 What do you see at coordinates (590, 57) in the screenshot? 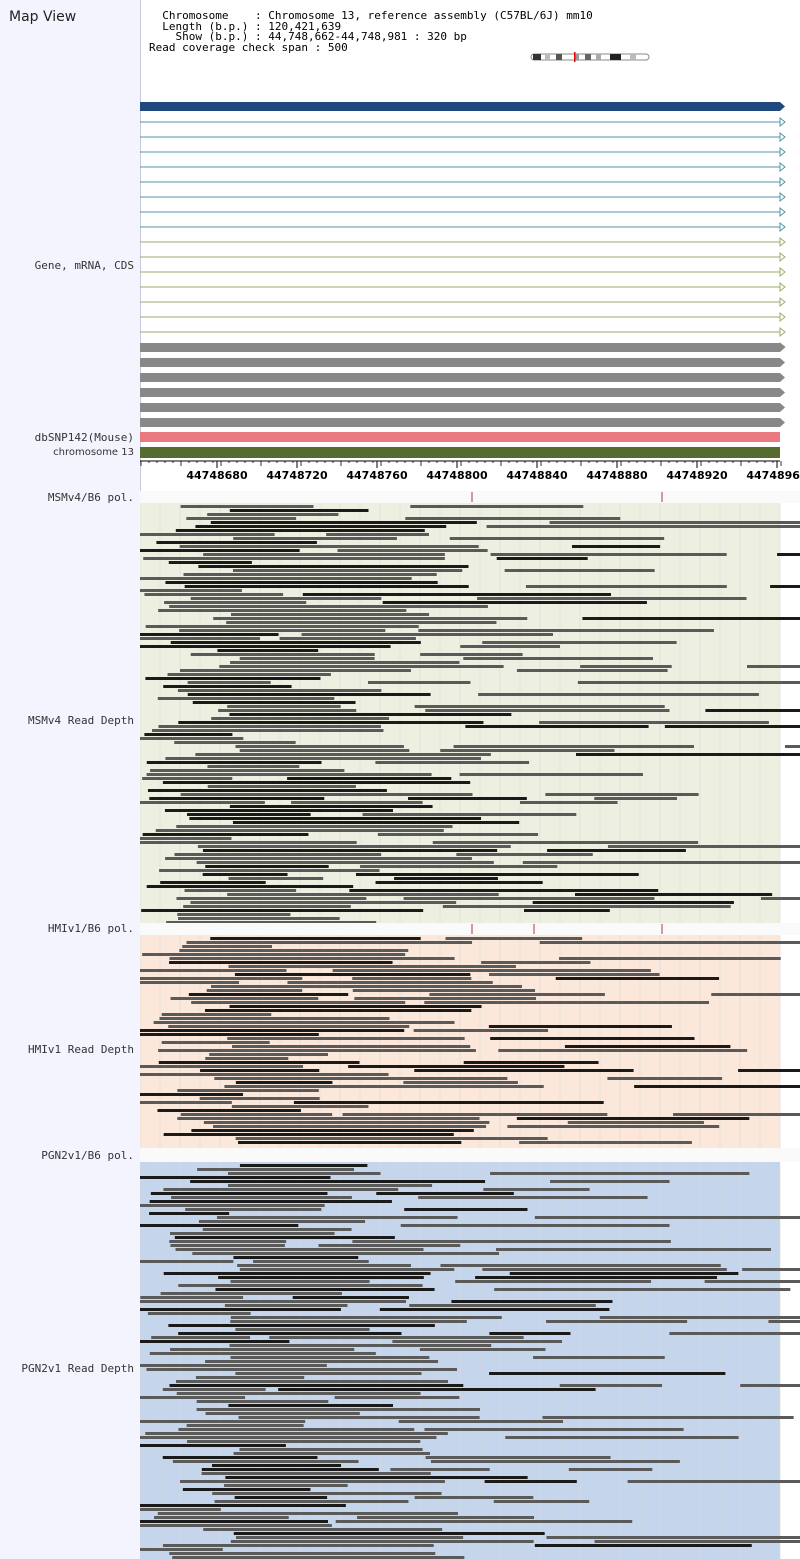
I see `chromosome-ideogram` at bounding box center [590, 57].